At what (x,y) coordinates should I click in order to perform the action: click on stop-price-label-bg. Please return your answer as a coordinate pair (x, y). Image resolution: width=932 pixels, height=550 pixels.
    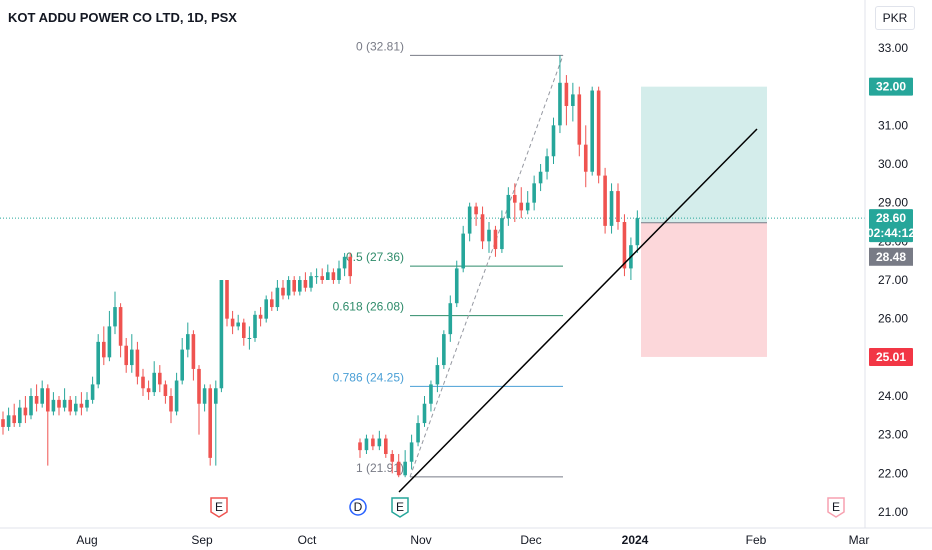
    Looking at the image, I should click on (891, 356).